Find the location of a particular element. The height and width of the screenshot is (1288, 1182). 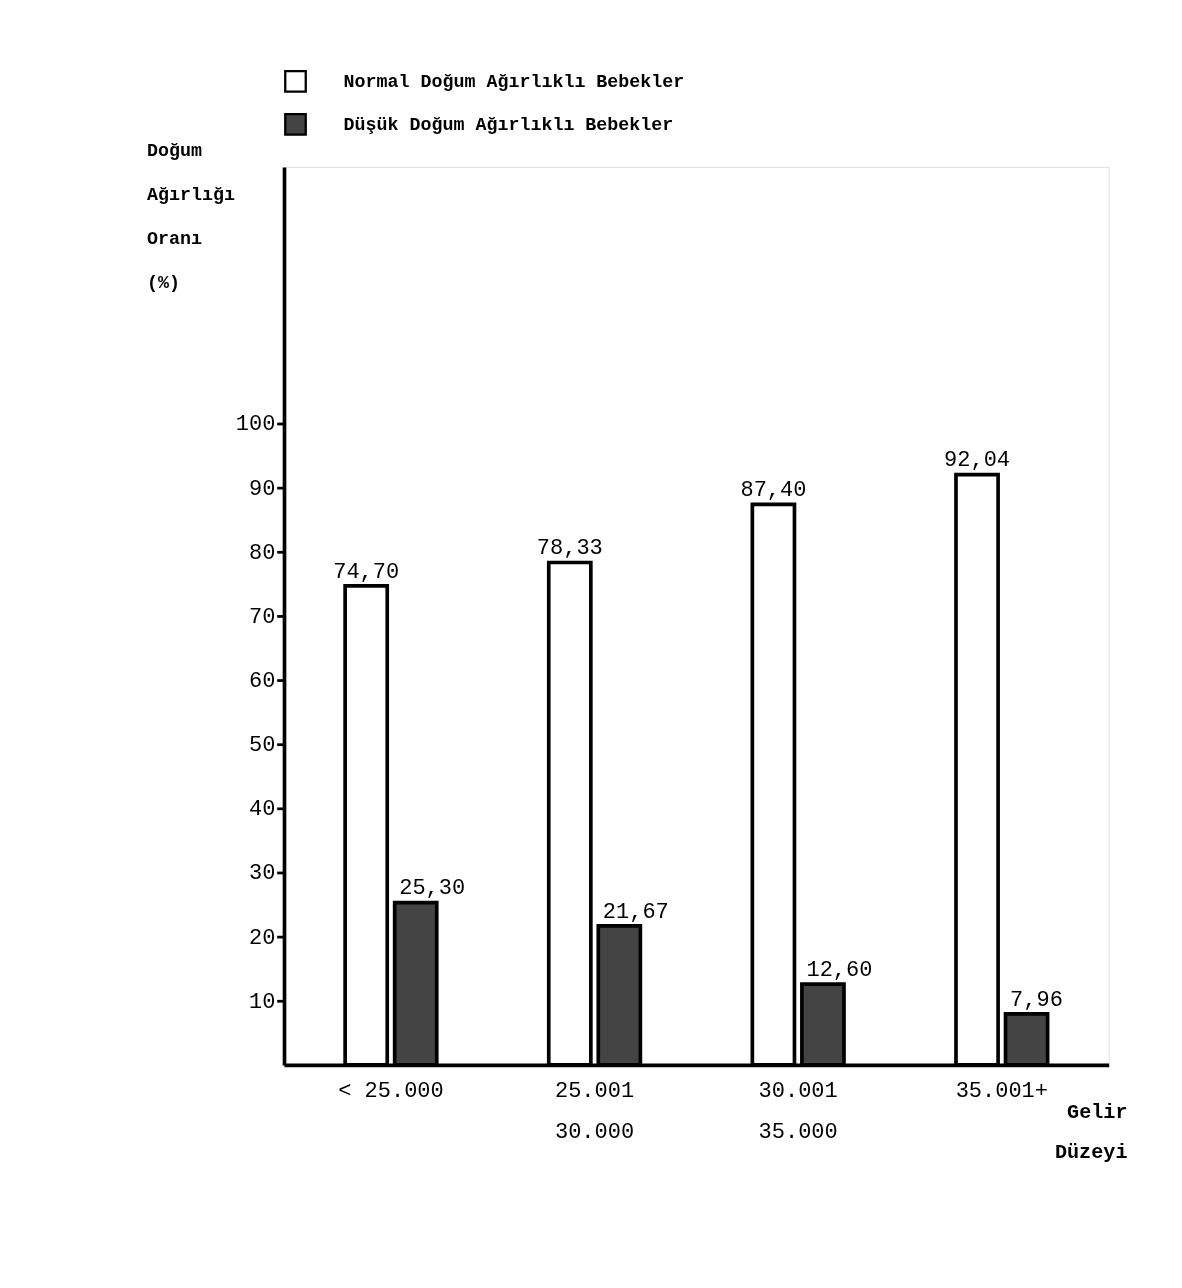

data-label: 92,04 is located at coordinates (977, 461).